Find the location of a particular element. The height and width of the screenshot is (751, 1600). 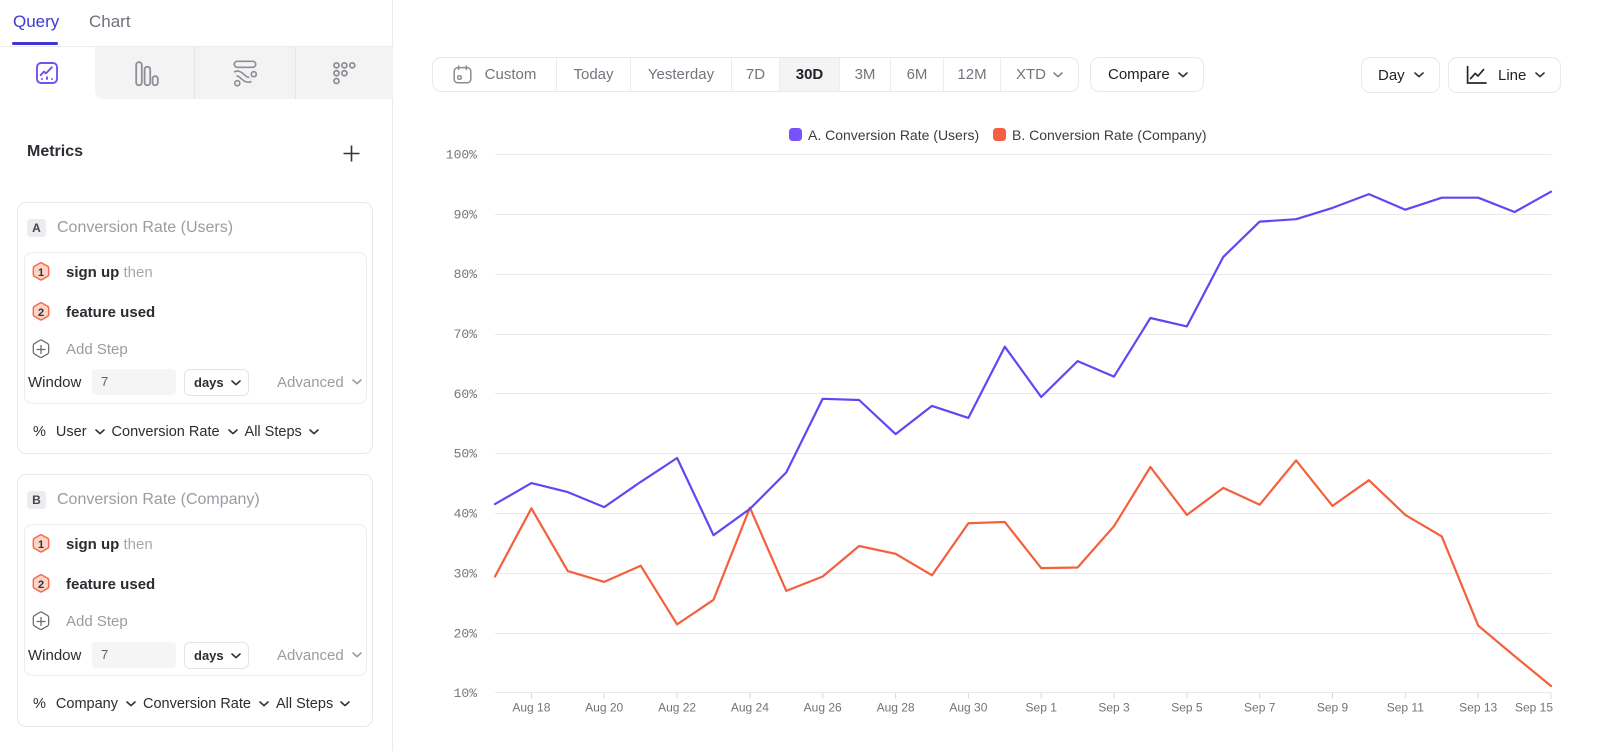

svg-text: 90% is located at coordinates (466, 214).